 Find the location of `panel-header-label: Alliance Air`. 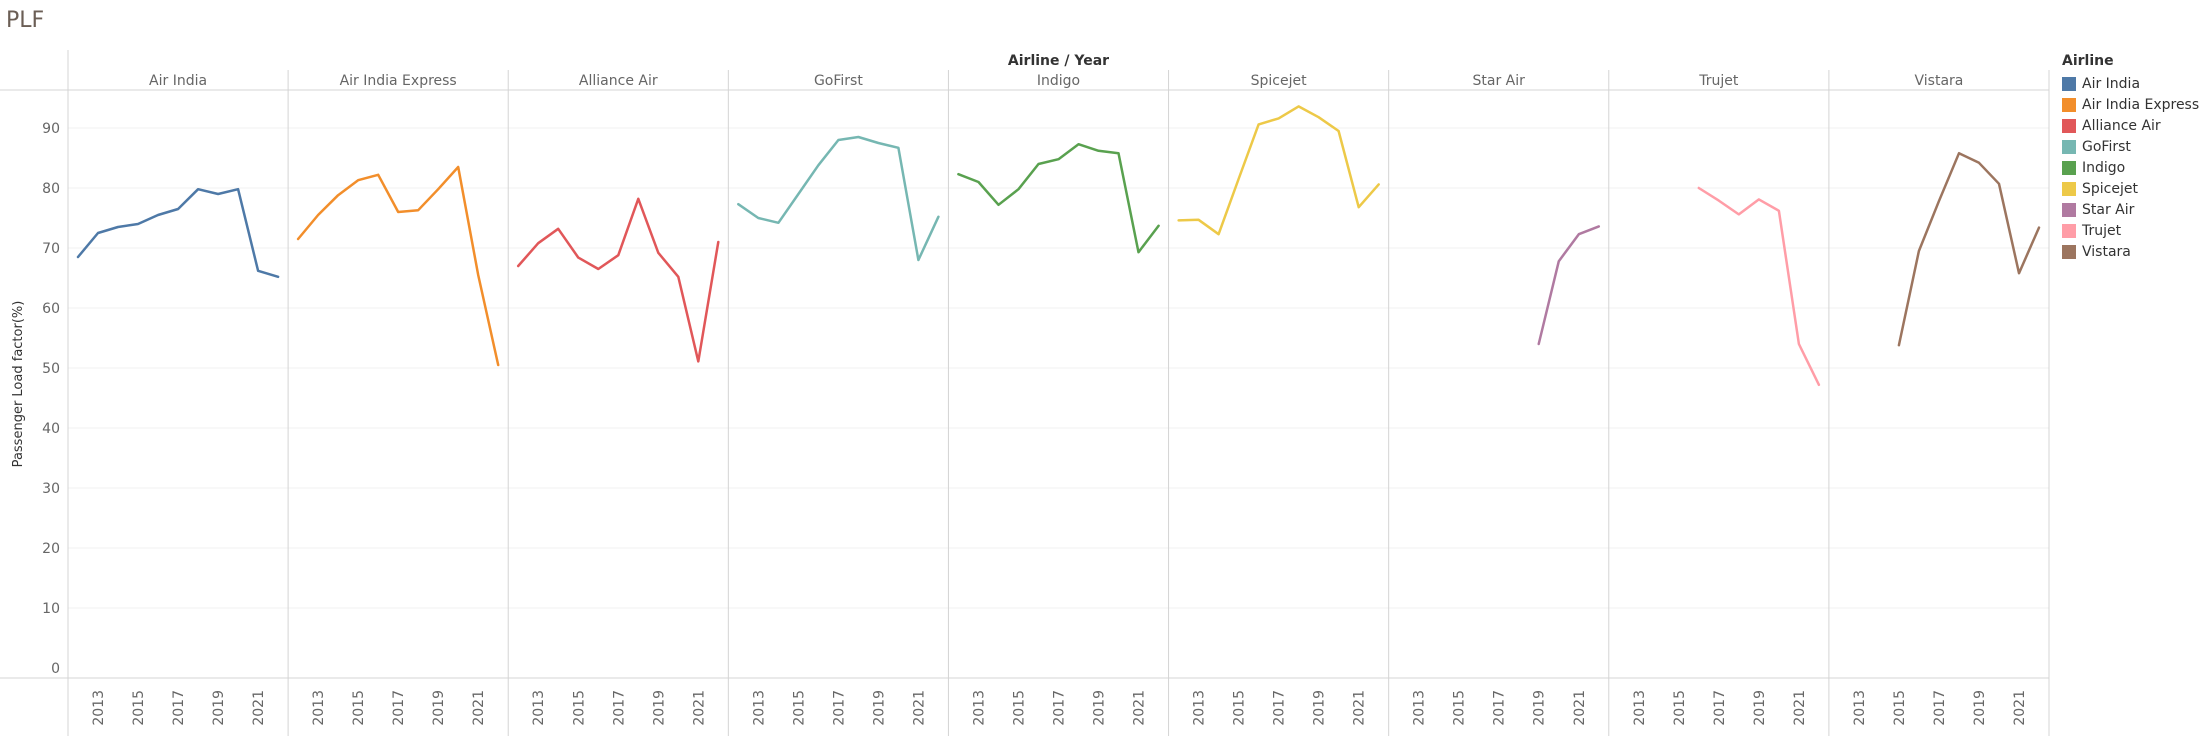

panel-header-label: Alliance Air is located at coordinates (618, 81).